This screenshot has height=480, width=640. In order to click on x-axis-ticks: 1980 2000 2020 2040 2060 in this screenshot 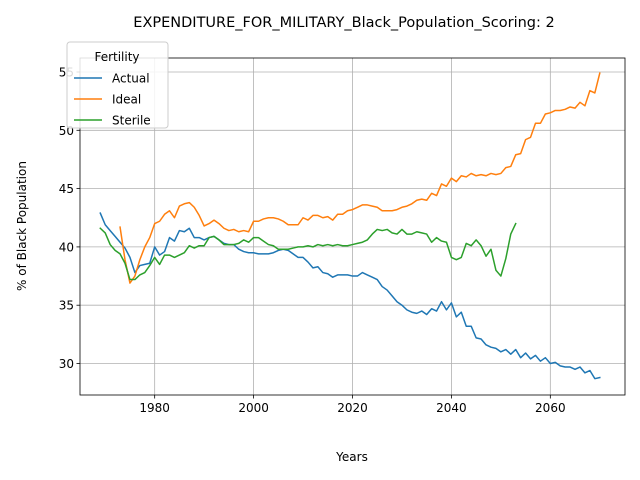, I will do `click(352, 405)`.